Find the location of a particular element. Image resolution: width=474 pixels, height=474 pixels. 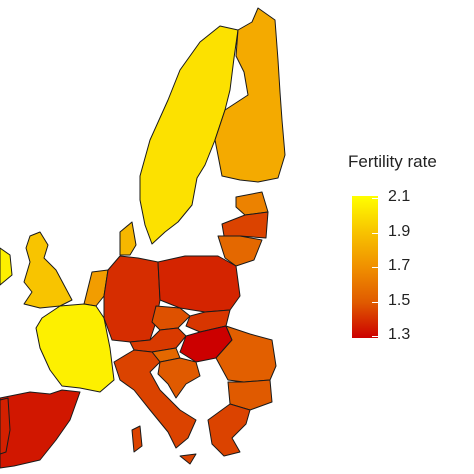

legend-tick-label: 1.5 is located at coordinates (399, 300).